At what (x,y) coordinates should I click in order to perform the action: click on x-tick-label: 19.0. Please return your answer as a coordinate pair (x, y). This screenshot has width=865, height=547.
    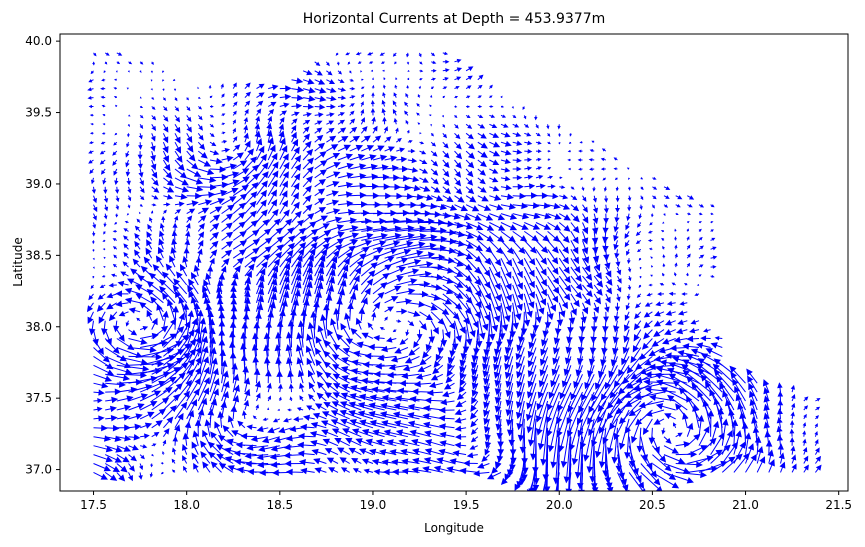
    Looking at the image, I should click on (373, 505).